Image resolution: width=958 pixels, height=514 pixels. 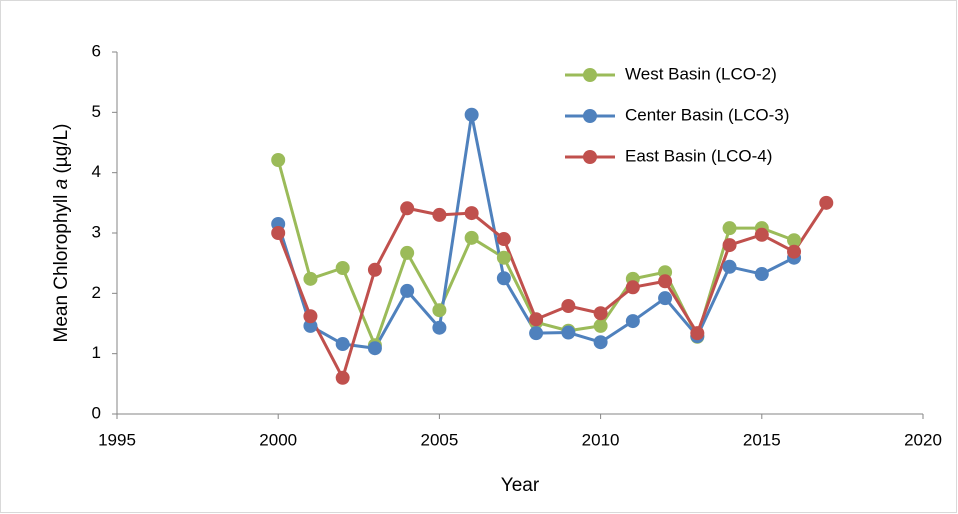 What do you see at coordinates (61, 265) in the screenshot?
I see `y-axis-title-part: Mean Chlorophyll` at bounding box center [61, 265].